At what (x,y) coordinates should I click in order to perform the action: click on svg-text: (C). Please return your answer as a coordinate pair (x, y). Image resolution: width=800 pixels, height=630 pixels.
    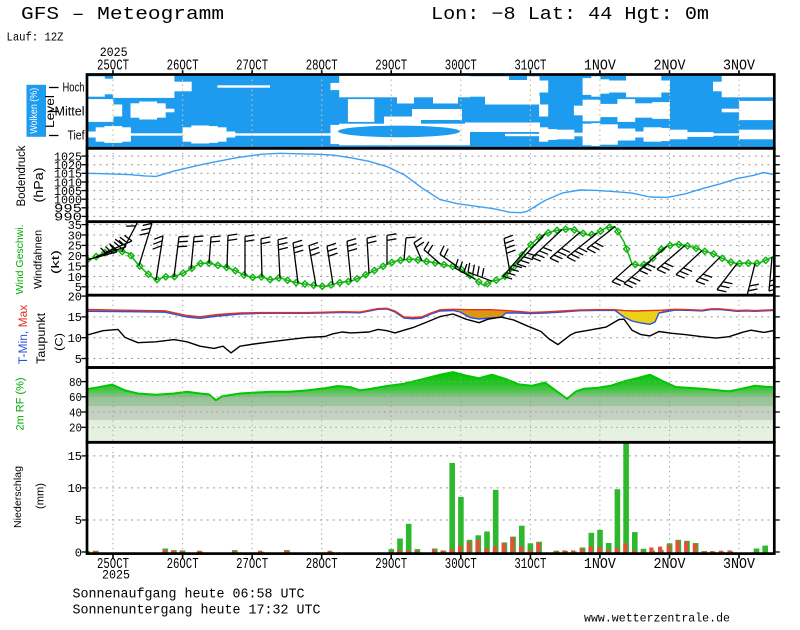
    Looking at the image, I should click on (60, 342).